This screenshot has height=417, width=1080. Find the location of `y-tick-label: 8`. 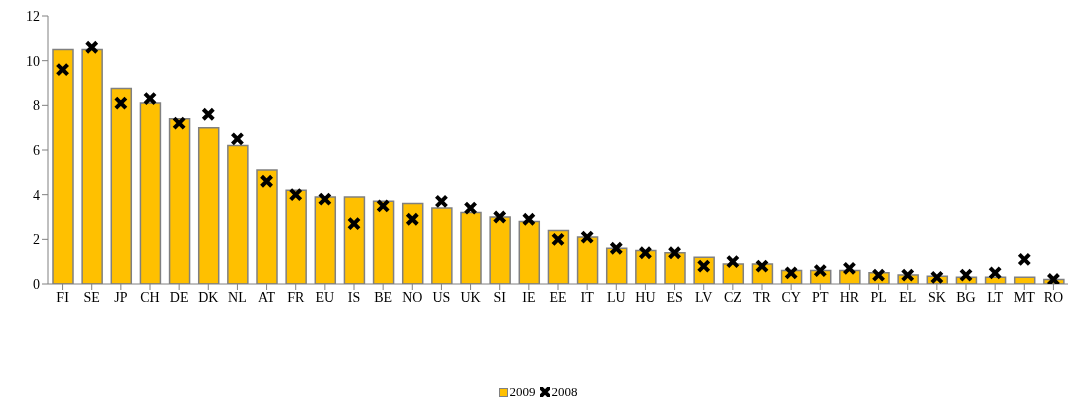

y-tick-label: 8 is located at coordinates (36, 106).